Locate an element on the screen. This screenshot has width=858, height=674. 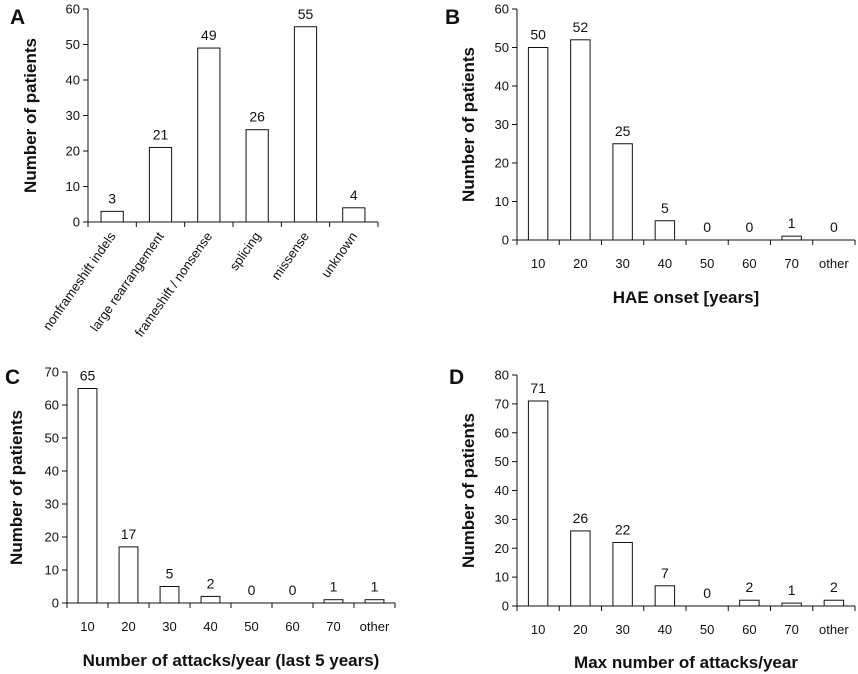
panel-label: B is located at coordinates (452, 17).